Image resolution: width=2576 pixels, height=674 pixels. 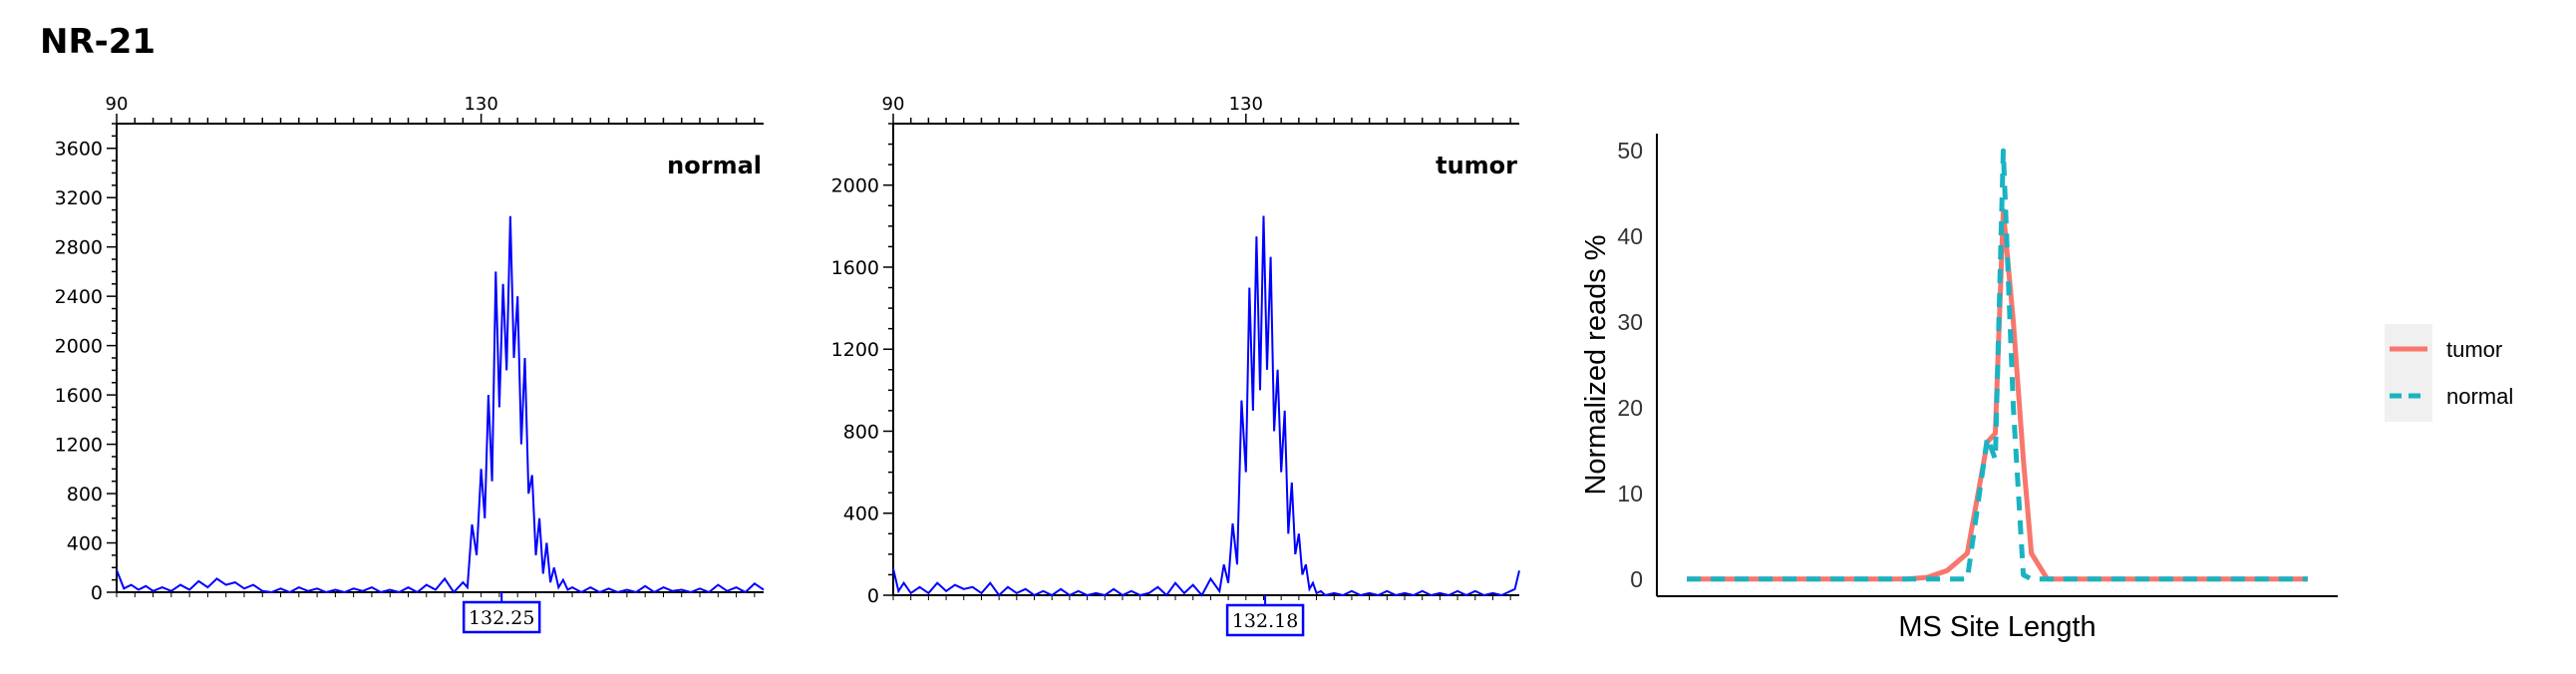 I want to click on tumor-peak-box, so click(x=1265, y=620).